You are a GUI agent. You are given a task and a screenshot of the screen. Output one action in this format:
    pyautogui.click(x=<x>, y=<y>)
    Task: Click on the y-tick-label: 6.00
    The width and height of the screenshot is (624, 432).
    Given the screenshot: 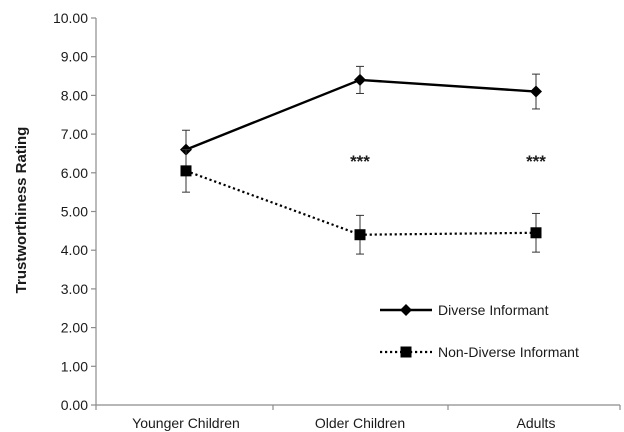 What is the action you would take?
    pyautogui.click(x=74, y=173)
    